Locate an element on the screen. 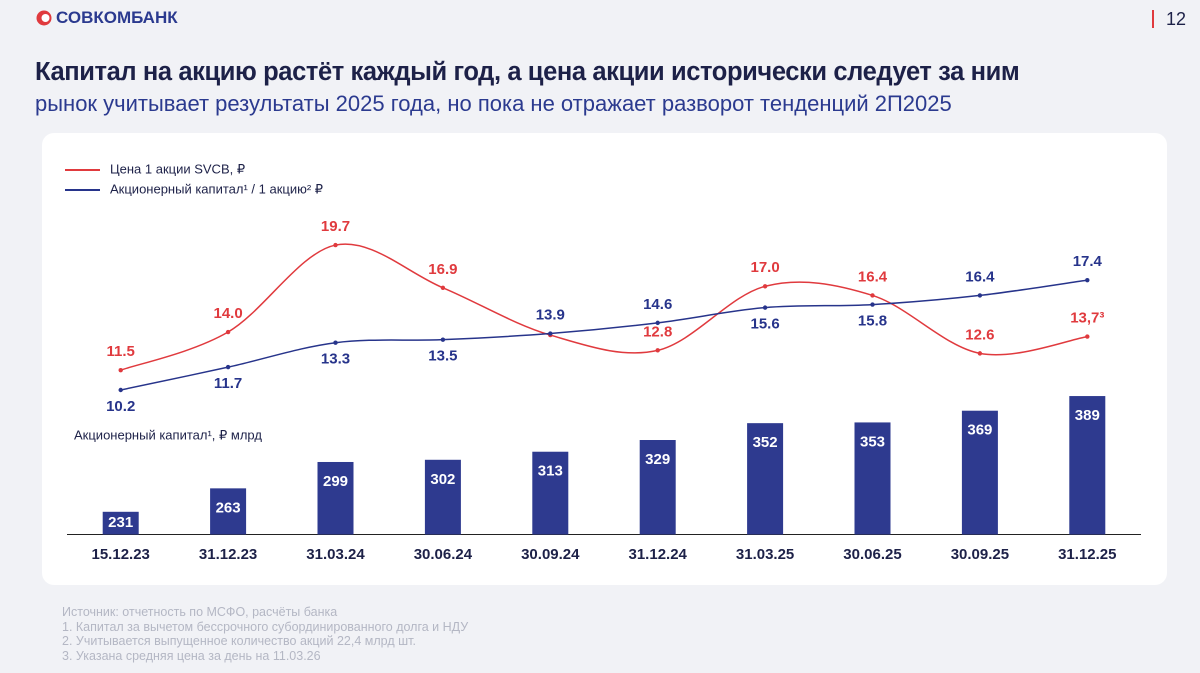 Image resolution: width=1200 pixels, height=673 pixels. bar-value-label: 352 is located at coordinates (765, 442).